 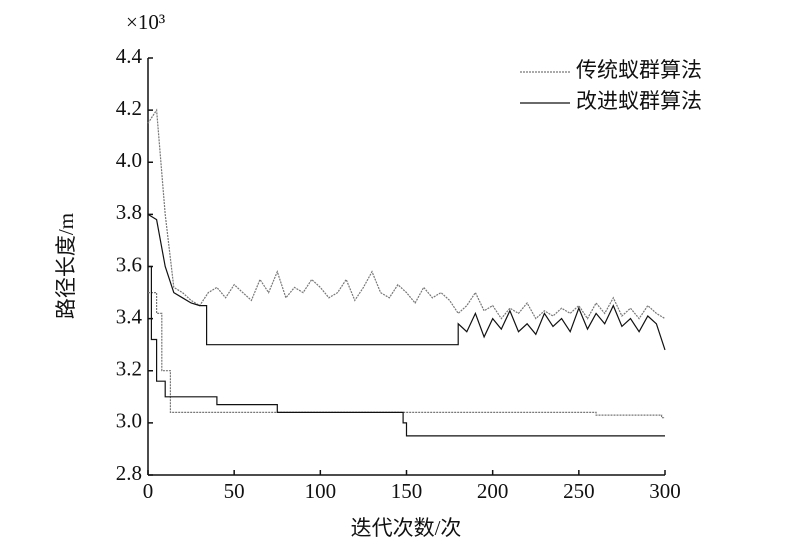 I want to click on y-tick-label: 2.8, so click(x=129, y=473).